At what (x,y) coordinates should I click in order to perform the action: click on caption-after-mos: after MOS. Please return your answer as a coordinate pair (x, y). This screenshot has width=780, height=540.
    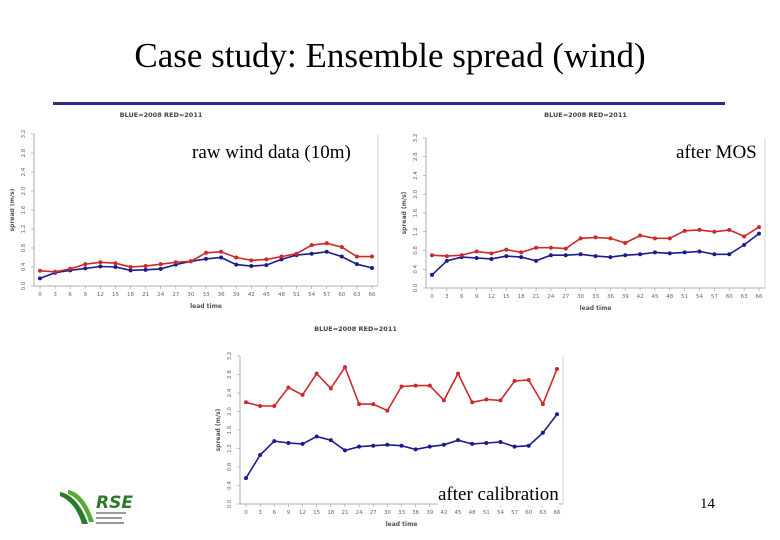
    Looking at the image, I should click on (716, 152).